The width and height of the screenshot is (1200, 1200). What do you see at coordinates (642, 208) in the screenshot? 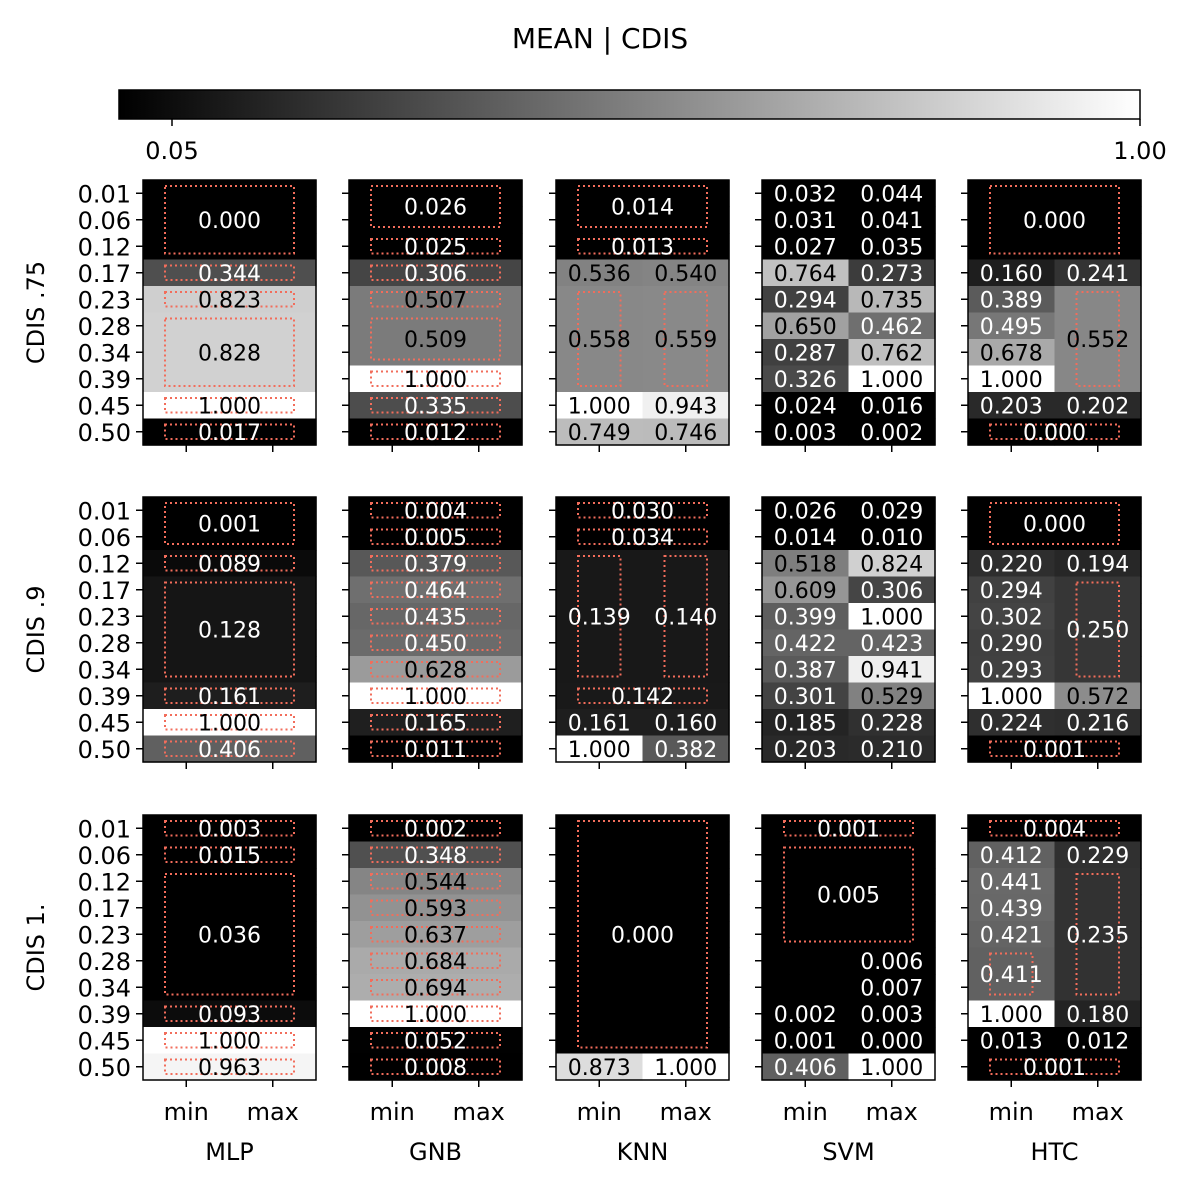
I see `cell-label: 0.014` at bounding box center [642, 208].